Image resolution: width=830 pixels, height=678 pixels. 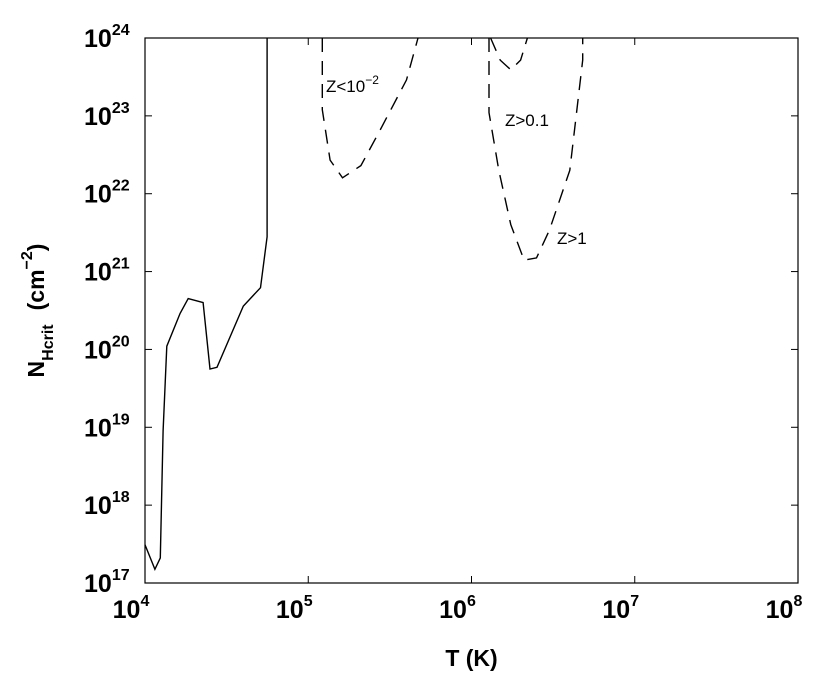 I want to click on y-tick-label: 1018, so click(x=107, y=504).